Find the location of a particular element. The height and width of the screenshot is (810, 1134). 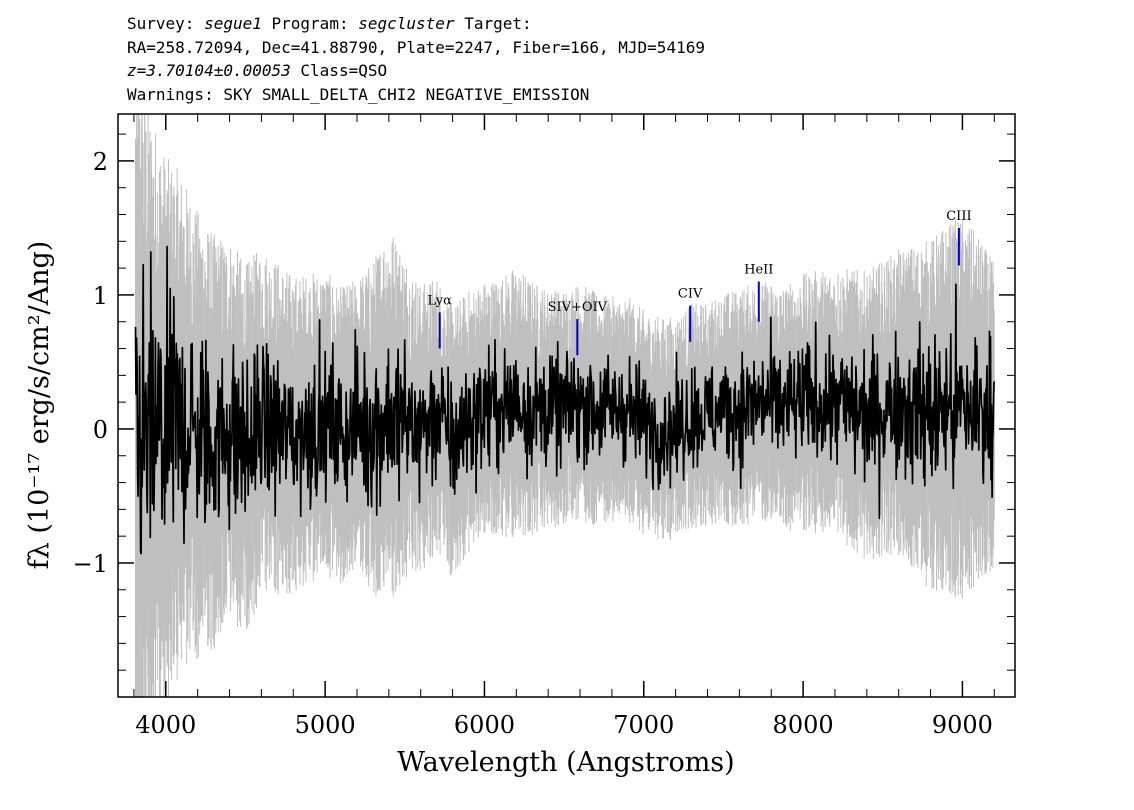

x-tick-label: 5000 is located at coordinates (325, 725).